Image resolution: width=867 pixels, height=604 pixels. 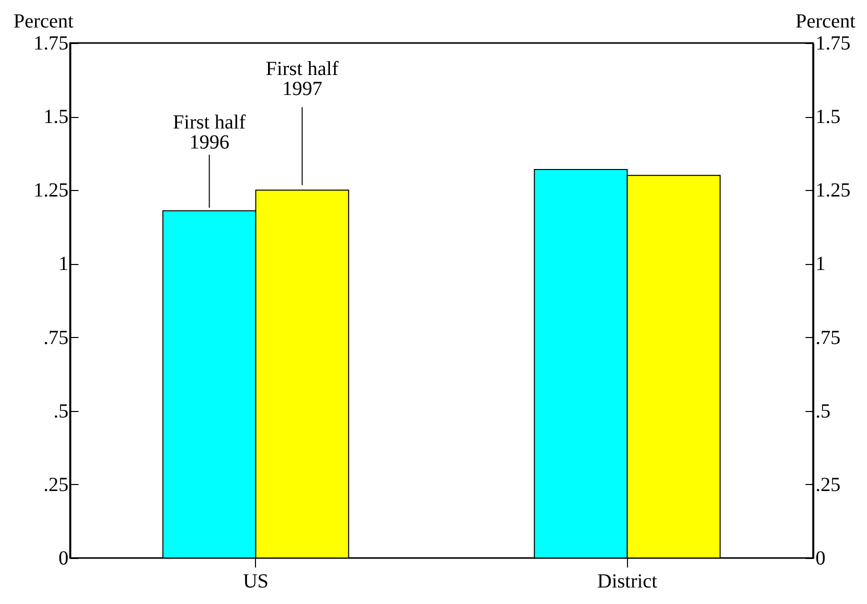 I want to click on y-tick-label: .25, so click(x=56, y=485).